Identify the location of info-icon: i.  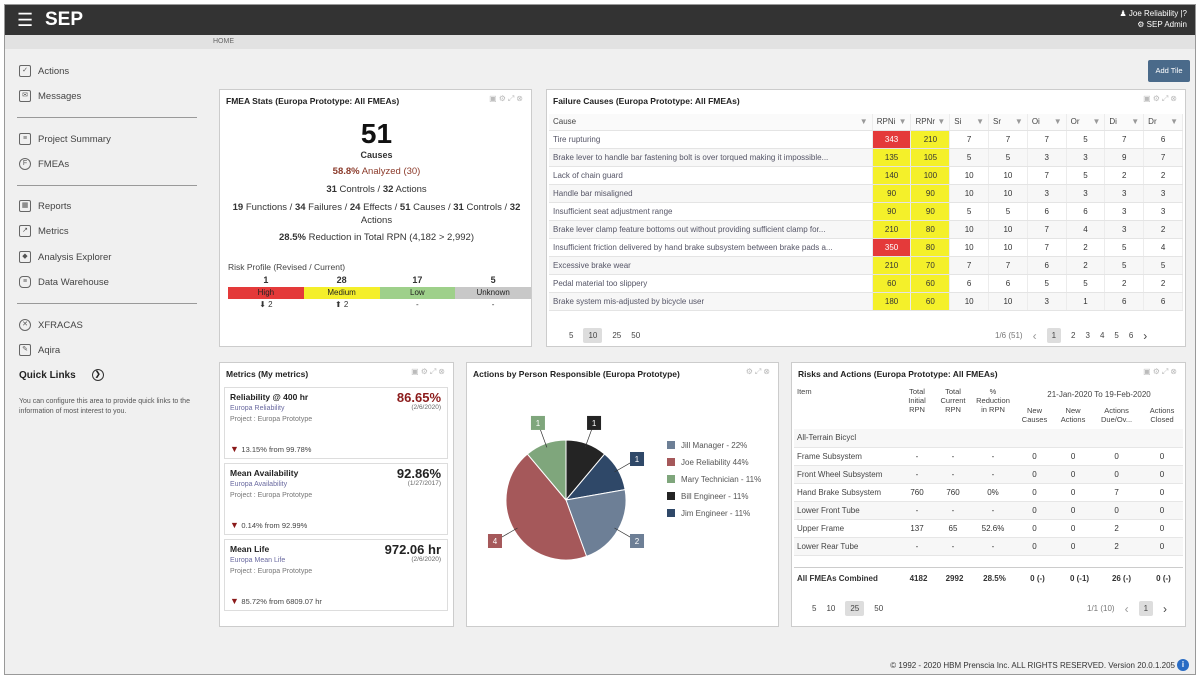
(1183, 665).